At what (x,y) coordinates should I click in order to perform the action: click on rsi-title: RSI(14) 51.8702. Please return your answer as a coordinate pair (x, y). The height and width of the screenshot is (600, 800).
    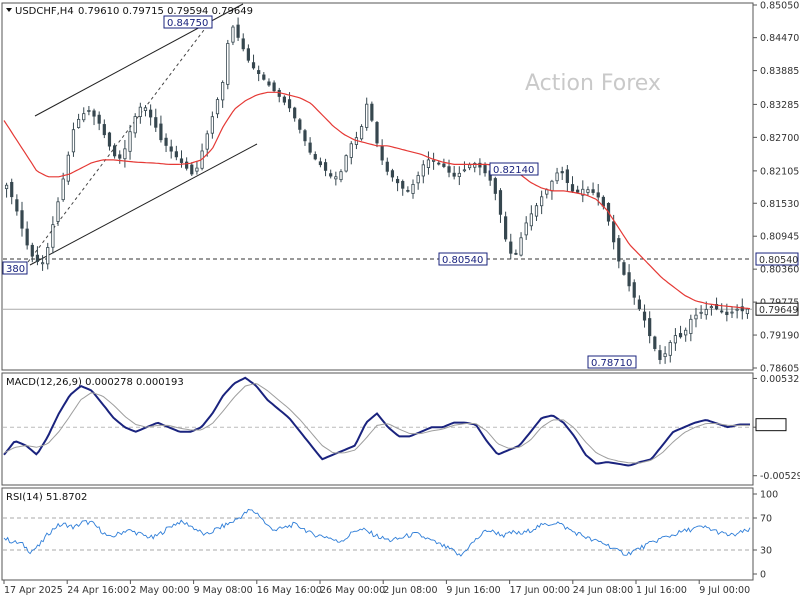
    Looking at the image, I should click on (46, 497).